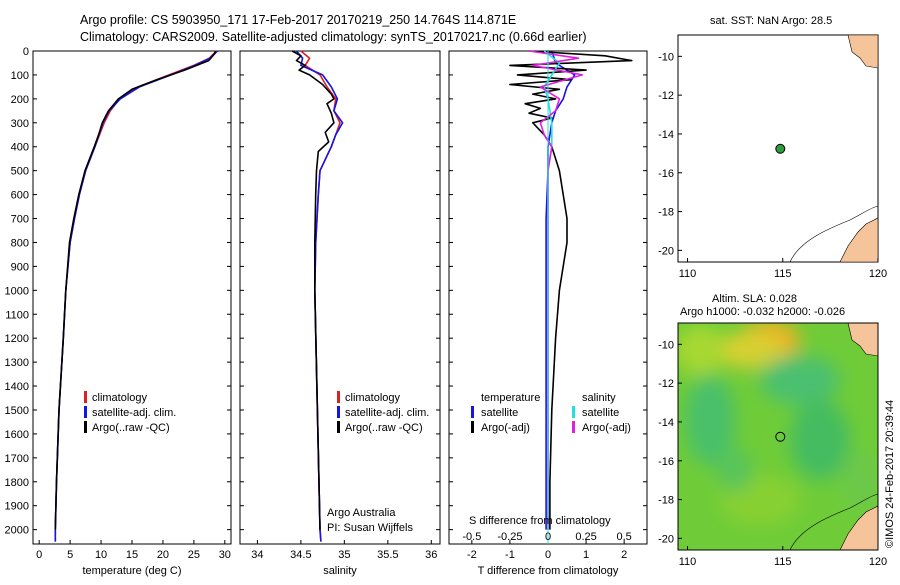 The width and height of the screenshot is (900, 585). What do you see at coordinates (858, 239) in the screenshot?
I see `land-south` at bounding box center [858, 239].